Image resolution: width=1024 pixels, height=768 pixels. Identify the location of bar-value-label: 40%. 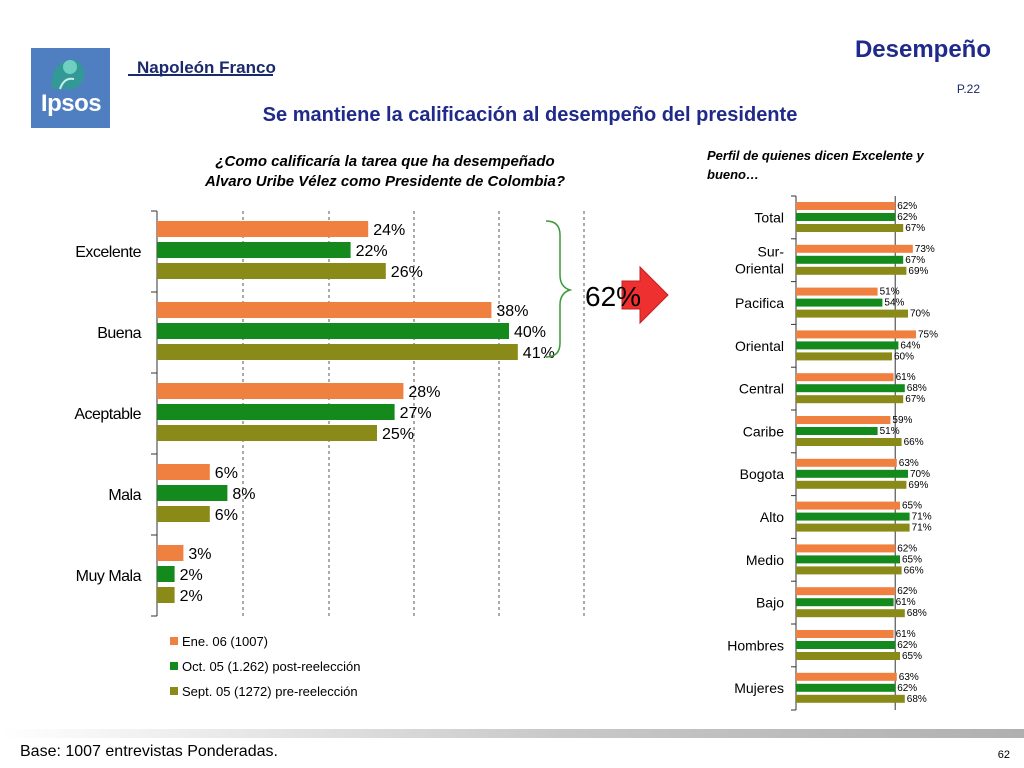
(530, 332).